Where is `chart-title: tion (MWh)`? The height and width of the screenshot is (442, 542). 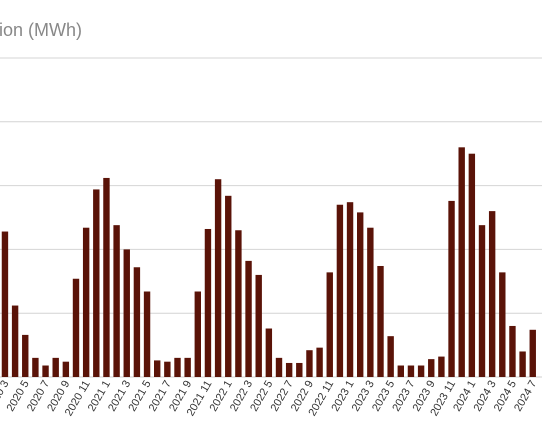
chart-title: tion (MWh) is located at coordinates (41, 30).